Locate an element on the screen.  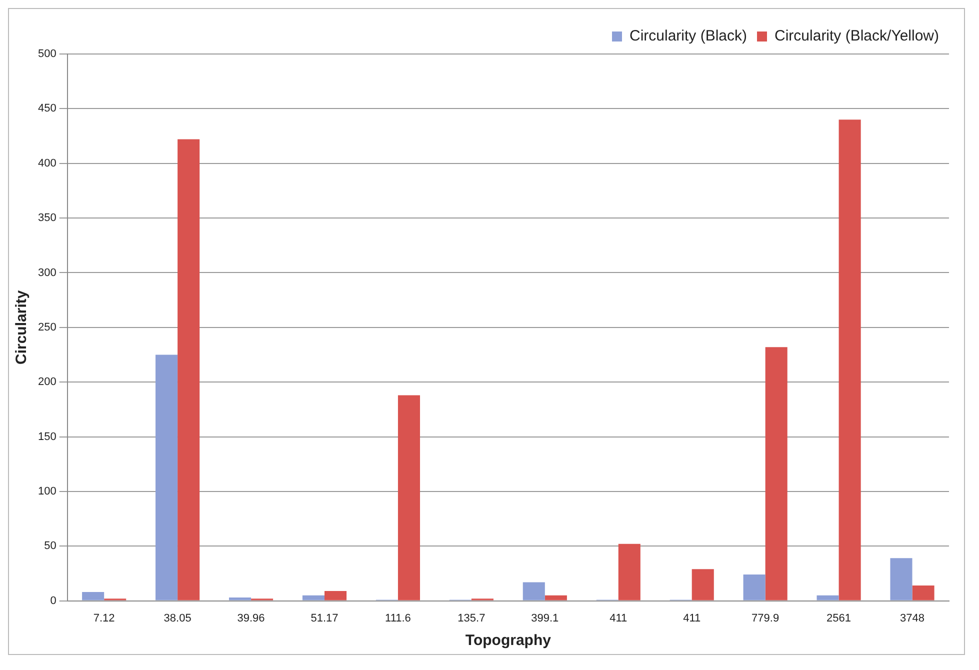
x-tick-label: 7.12 is located at coordinates (104, 618).